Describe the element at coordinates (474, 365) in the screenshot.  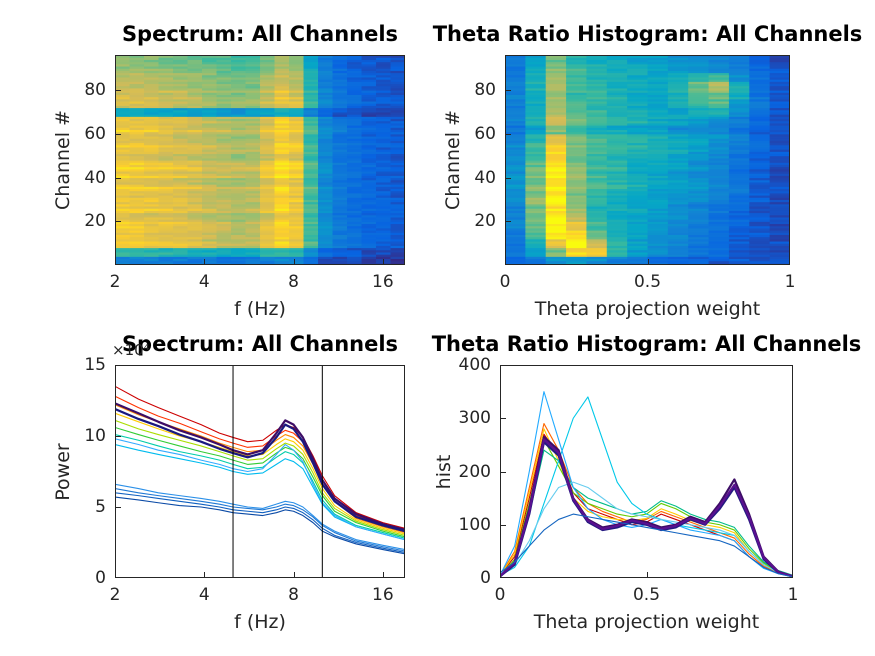
I see `y-tick-label: 400` at that location.